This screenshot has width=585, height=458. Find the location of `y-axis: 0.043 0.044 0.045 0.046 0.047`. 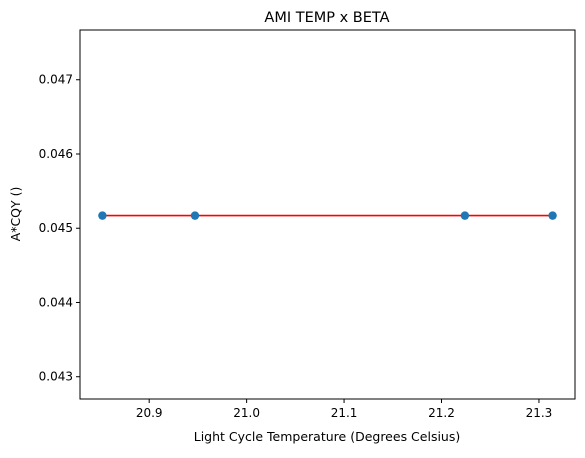

y-axis: 0.043 0.044 0.045 0.046 0.047 is located at coordinates (59, 228).